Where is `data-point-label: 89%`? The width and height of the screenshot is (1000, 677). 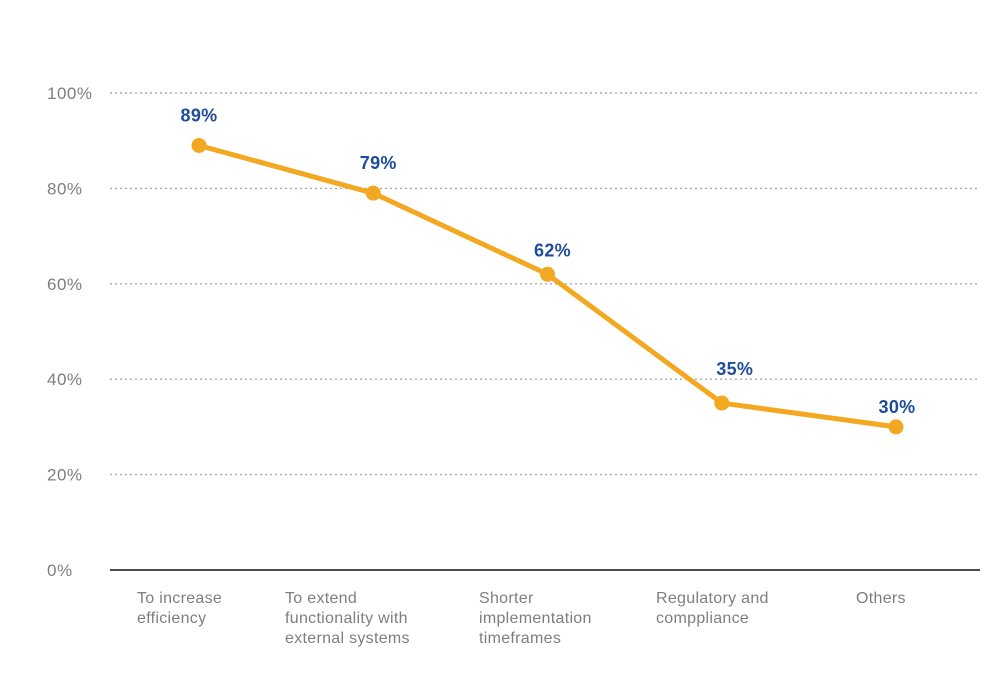 data-point-label: 89% is located at coordinates (199, 115).